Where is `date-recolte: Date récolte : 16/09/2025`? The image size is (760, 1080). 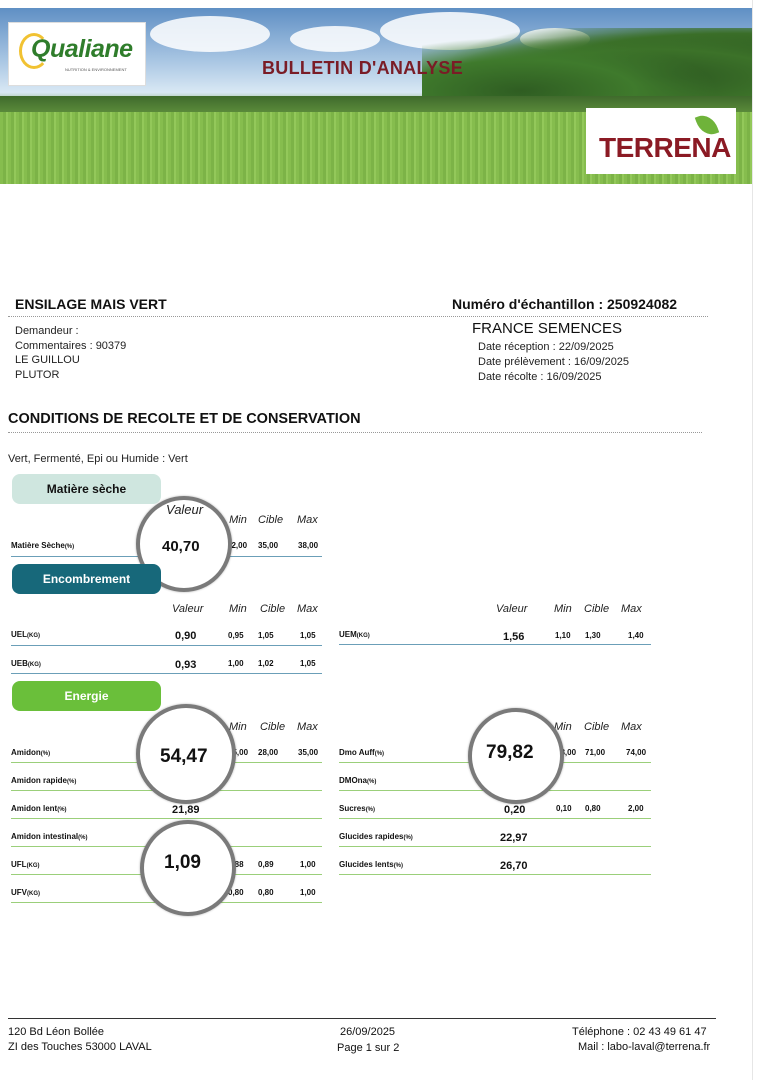 date-recolte: Date récolte : 16/09/2025 is located at coordinates (540, 377).